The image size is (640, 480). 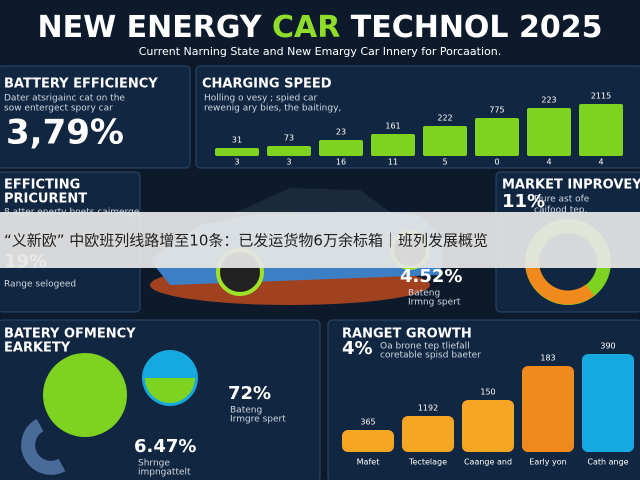 What do you see at coordinates (37, 348) in the screenshot?
I see `panel-title: EARKETY` at bounding box center [37, 348].